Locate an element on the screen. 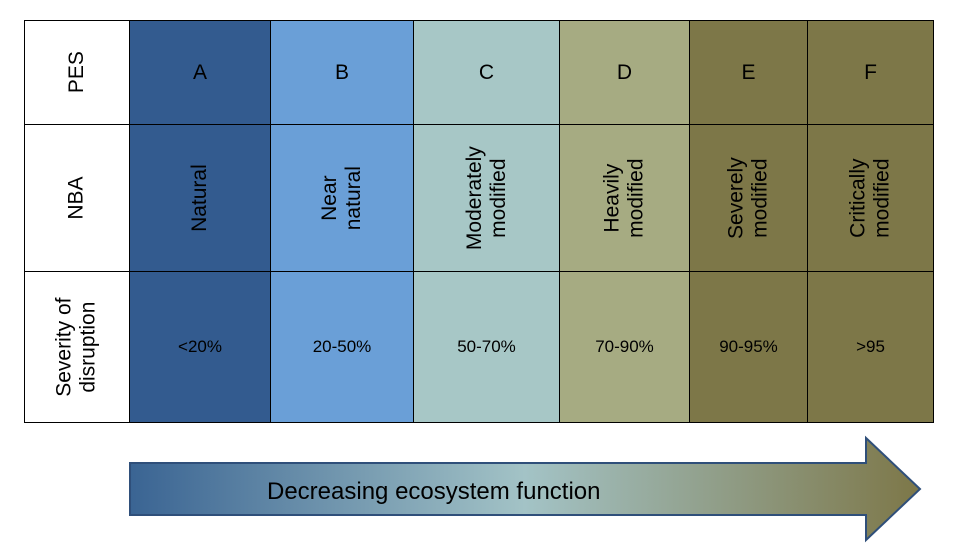 The height and width of the screenshot is (548, 969). grade-d-label: D is located at coordinates (624, 72).